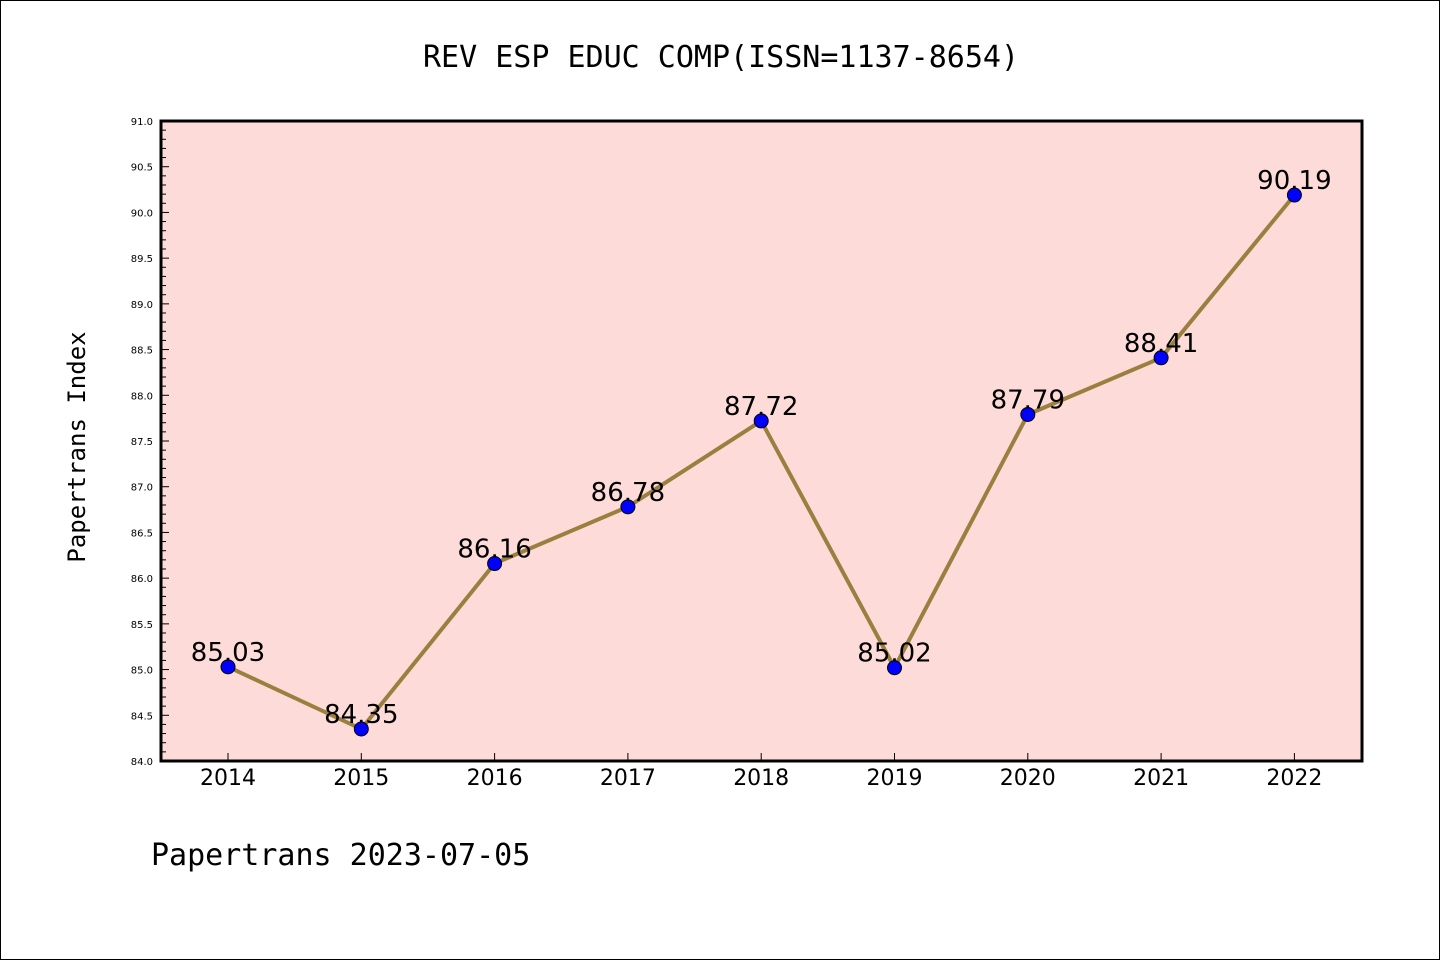 This screenshot has width=1440, height=961. Describe the element at coordinates (1028, 400) in the screenshot. I see `data-label: 87.79` at that location.